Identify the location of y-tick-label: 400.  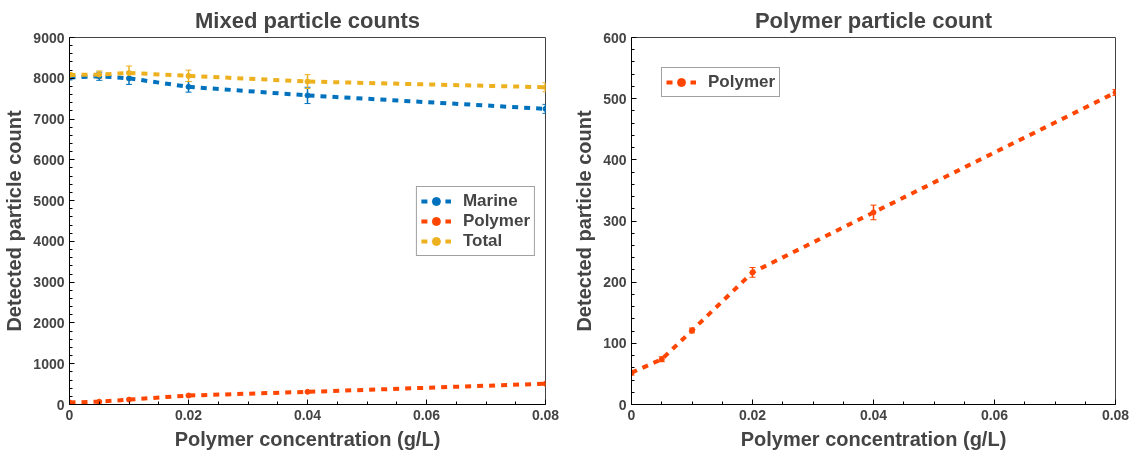
(615, 159).